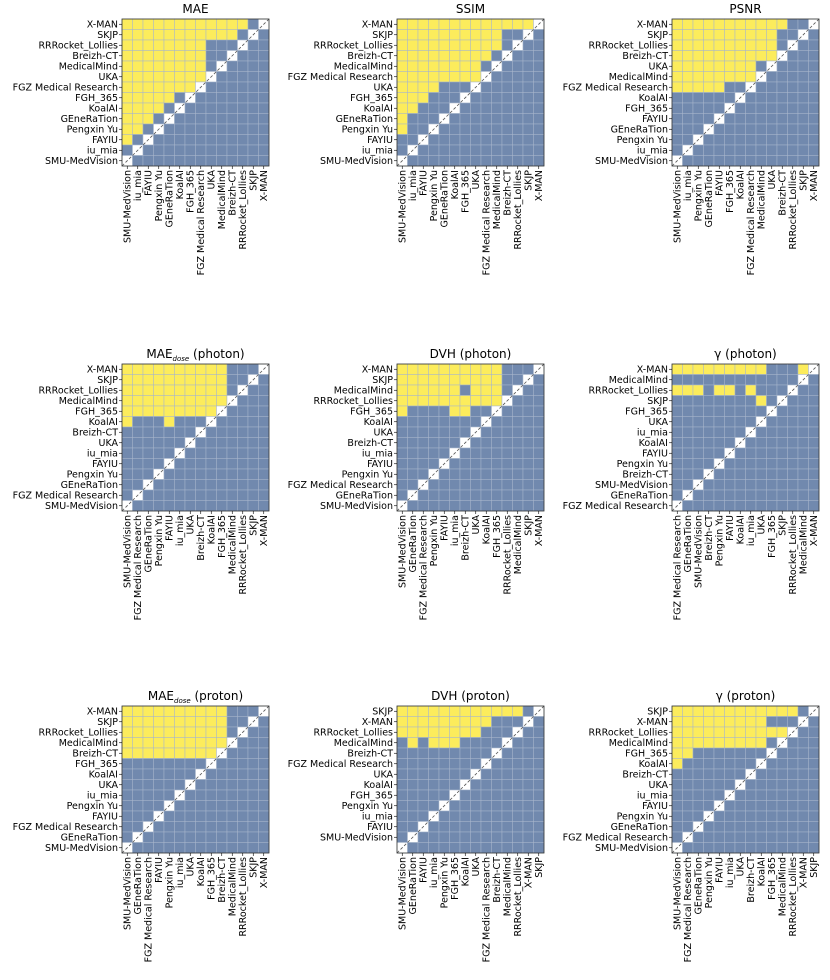  I want to click on row-label: GEneRaTion, so click(364, 119).